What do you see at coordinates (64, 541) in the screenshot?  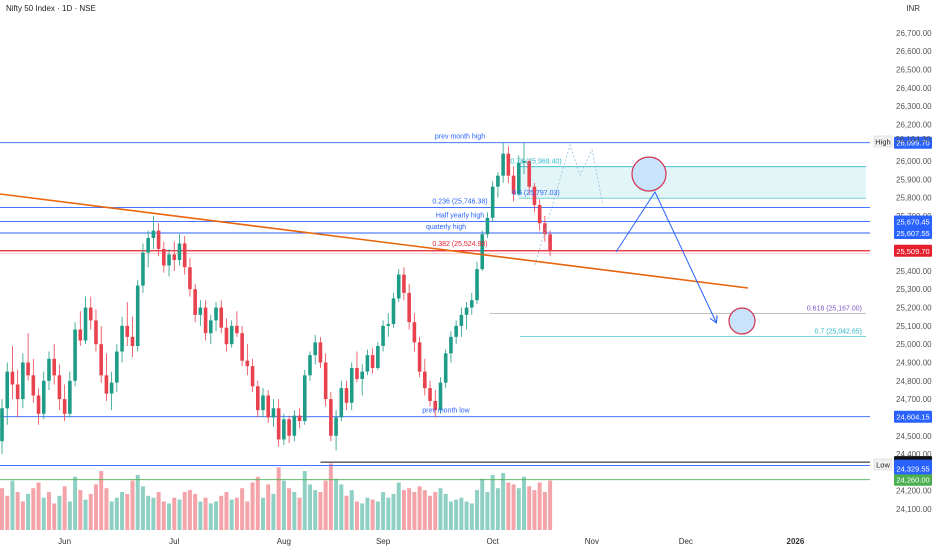 I see `x-tick-label: Jun` at bounding box center [64, 541].